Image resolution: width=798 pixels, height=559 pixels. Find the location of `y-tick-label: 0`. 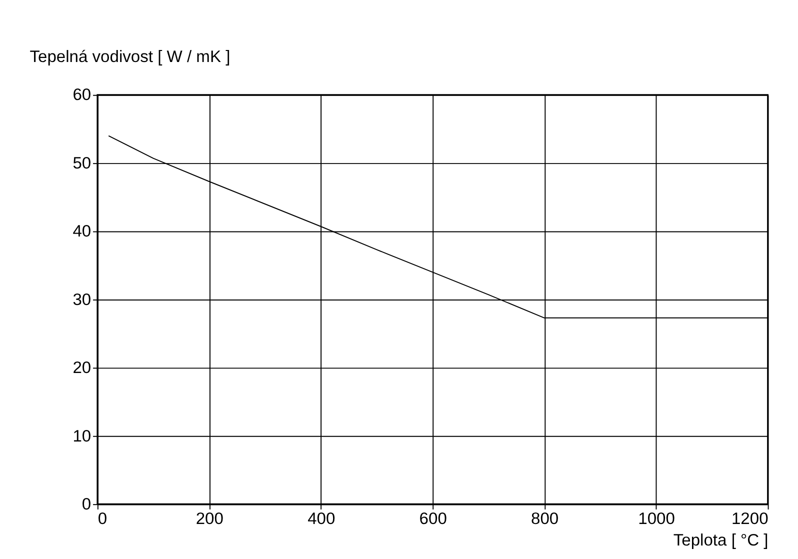

y-tick-label: 0 is located at coordinates (87, 504).